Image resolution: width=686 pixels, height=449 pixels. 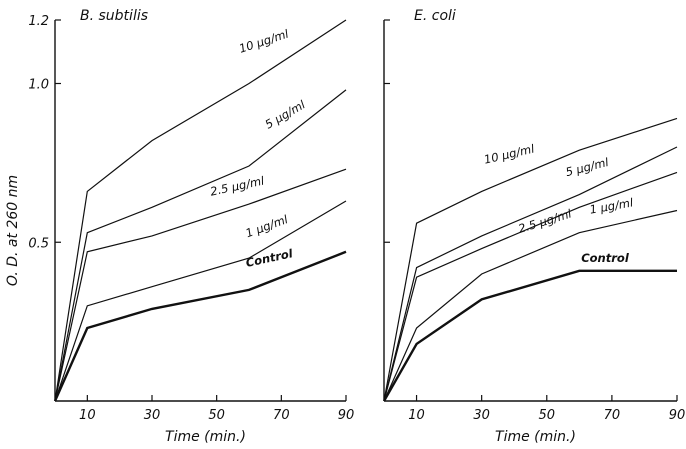 I want to click on chart-title: B. subtilis, so click(x=114, y=16).